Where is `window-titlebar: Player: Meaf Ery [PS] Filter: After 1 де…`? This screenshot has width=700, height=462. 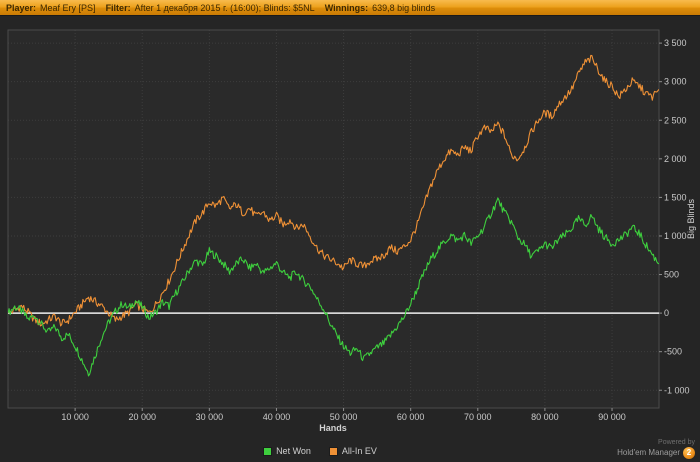 window-titlebar: Player: Meaf Ery [PS] Filter: After 1 де… is located at coordinates (350, 8).